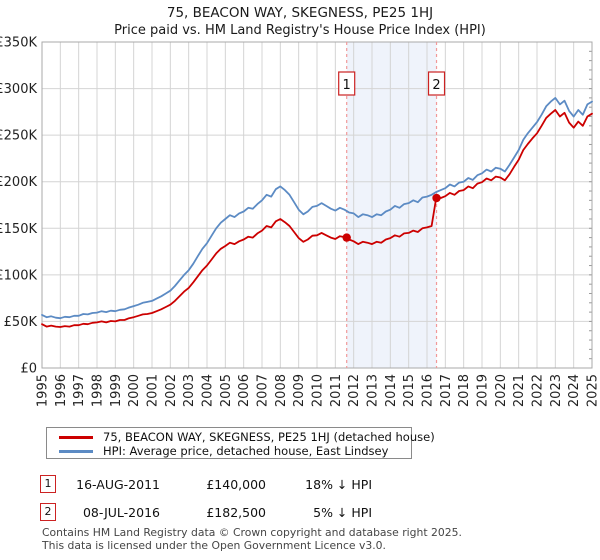  Describe the element at coordinates (18, 275) in the screenshot. I see `y-axis-label: £100K` at that location.